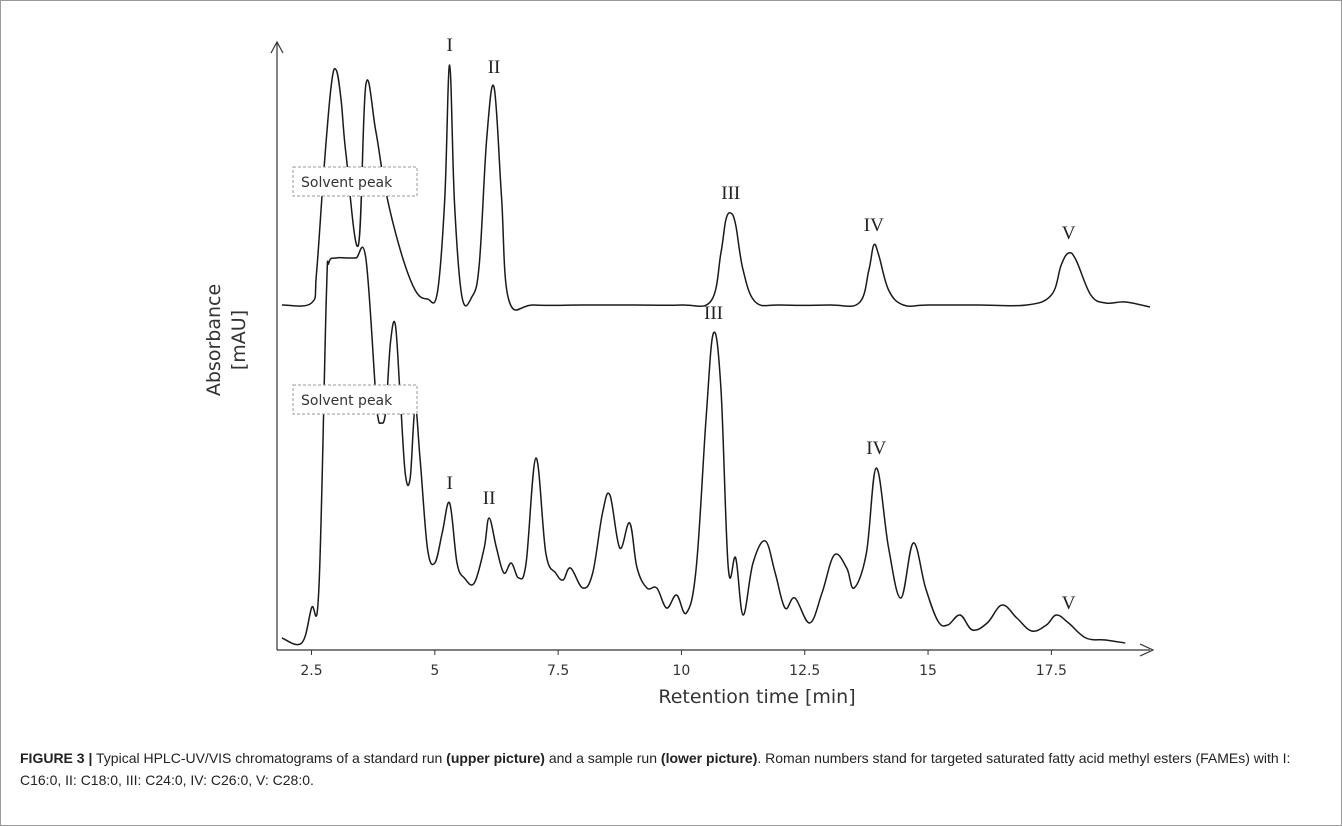 Image resolution: width=1342 pixels, height=826 pixels. What do you see at coordinates (602, 758) in the screenshot?
I see `caption-text-2: and a sample run` at bounding box center [602, 758].